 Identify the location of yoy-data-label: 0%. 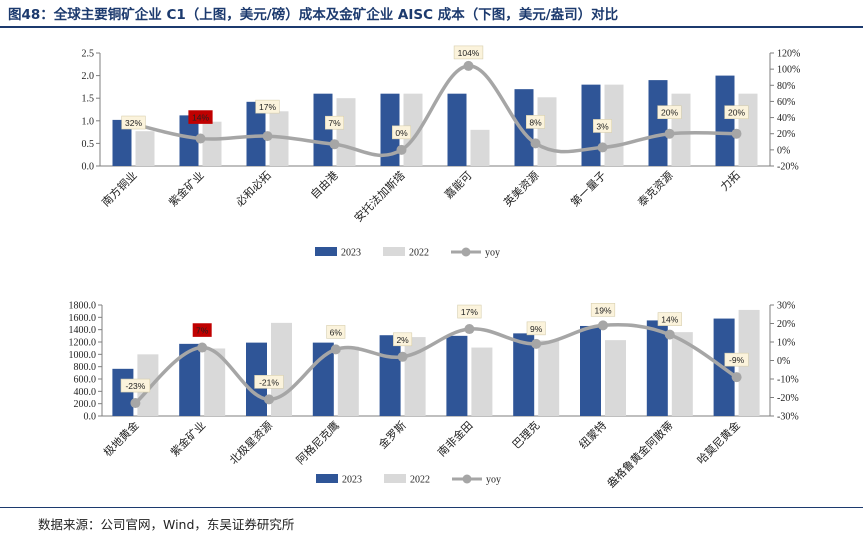
(401, 133).